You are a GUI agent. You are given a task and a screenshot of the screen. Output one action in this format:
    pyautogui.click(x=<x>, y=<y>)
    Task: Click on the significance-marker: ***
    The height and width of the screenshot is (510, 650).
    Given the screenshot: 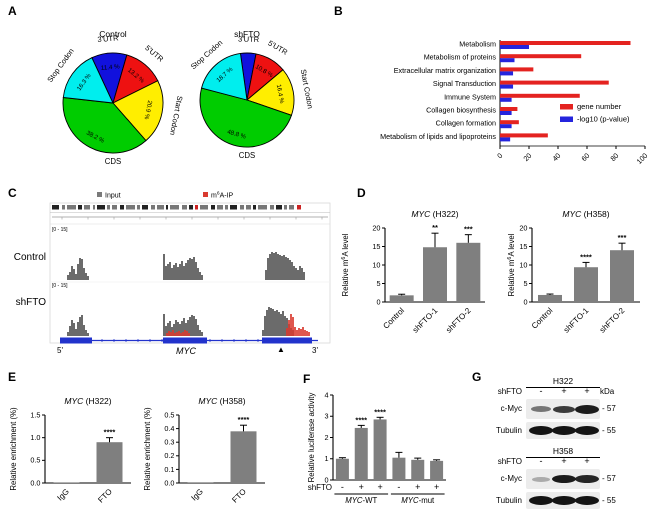 What is the action you would take?
    pyautogui.click(x=468, y=229)
    